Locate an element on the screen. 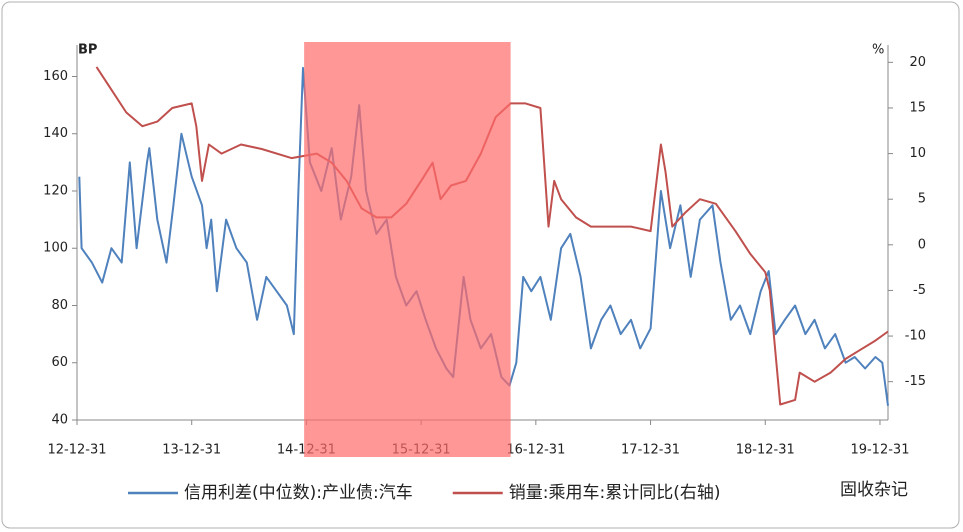  y-tick-label: 140 is located at coordinates (55, 133).